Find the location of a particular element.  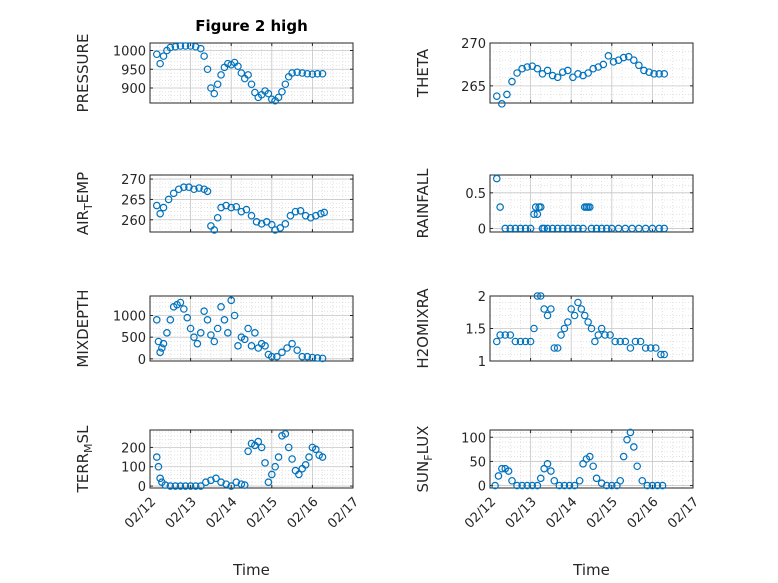

x-tick-label: 02/16 is located at coordinates (302, 513).